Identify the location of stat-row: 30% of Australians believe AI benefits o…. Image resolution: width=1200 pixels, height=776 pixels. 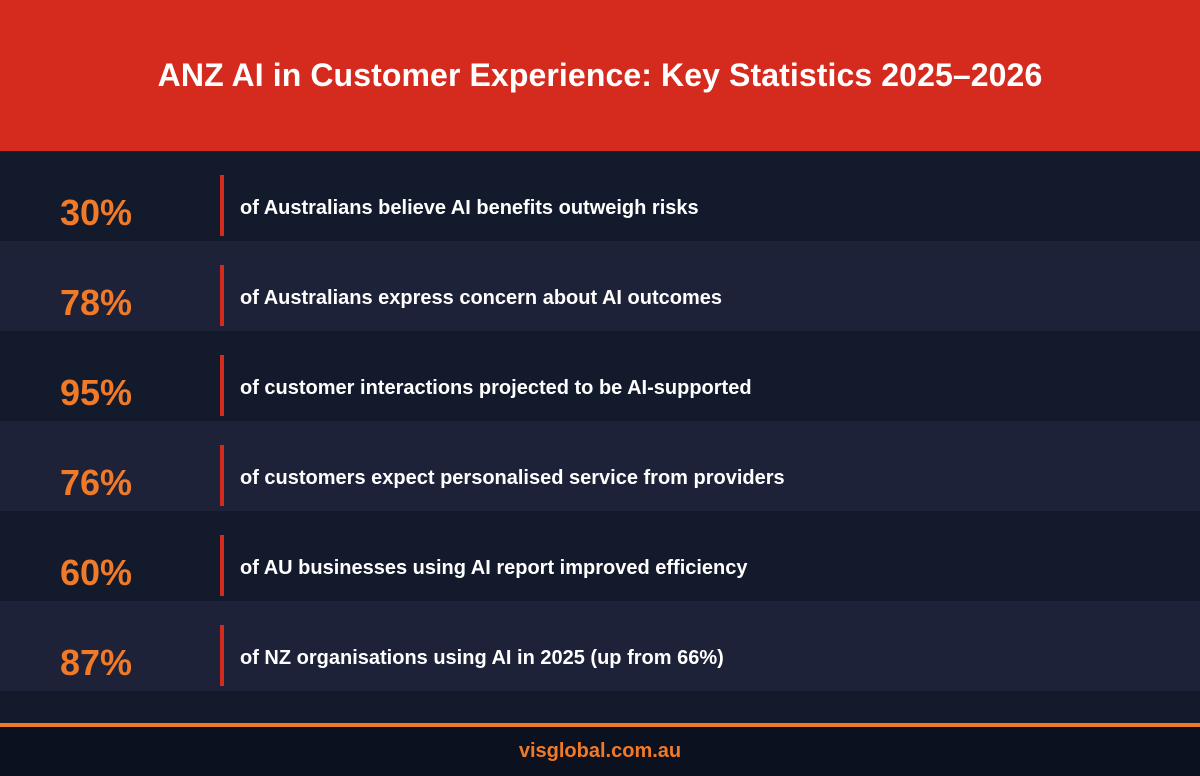
(600, 196).